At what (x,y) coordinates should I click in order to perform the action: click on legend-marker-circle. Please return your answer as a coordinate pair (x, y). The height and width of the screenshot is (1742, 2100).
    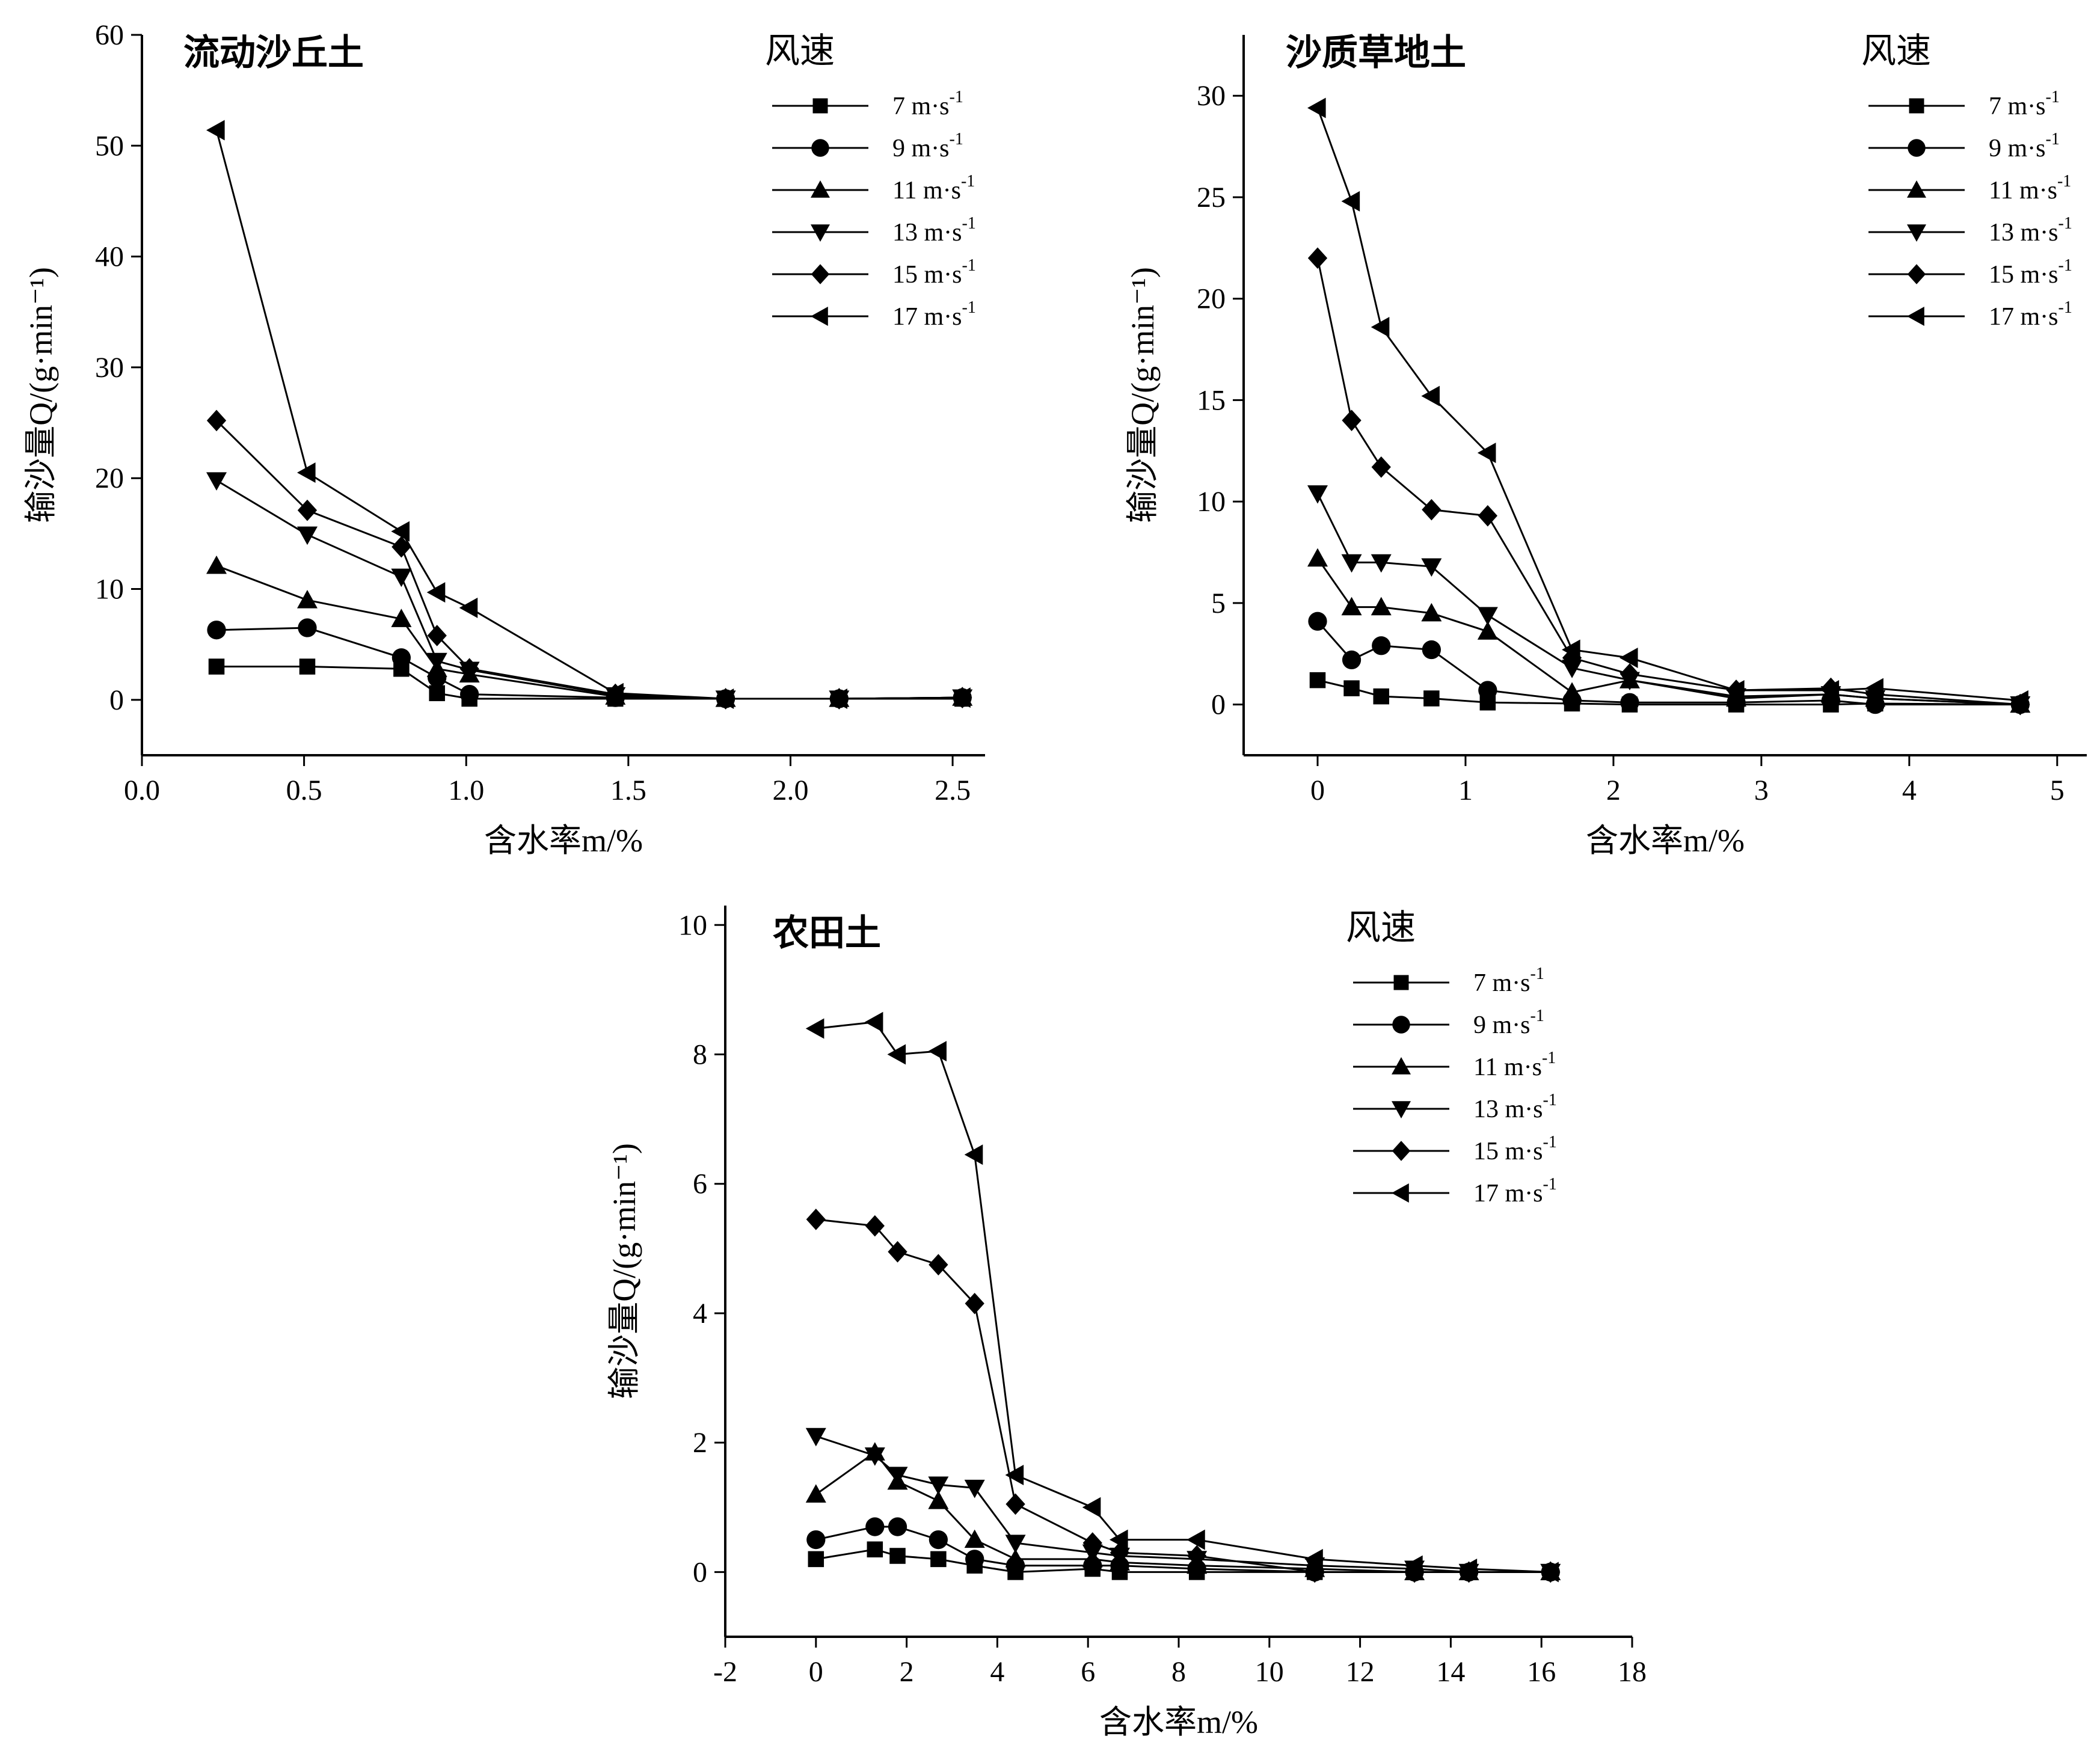
    Looking at the image, I should click on (1917, 148).